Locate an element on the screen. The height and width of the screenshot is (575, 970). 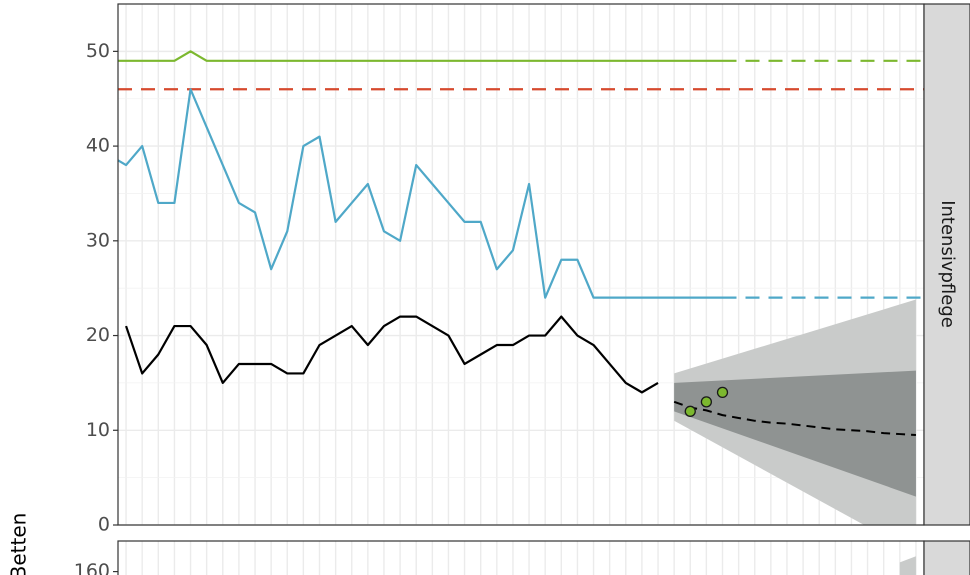
series-lines is located at coordinates (907, 565).